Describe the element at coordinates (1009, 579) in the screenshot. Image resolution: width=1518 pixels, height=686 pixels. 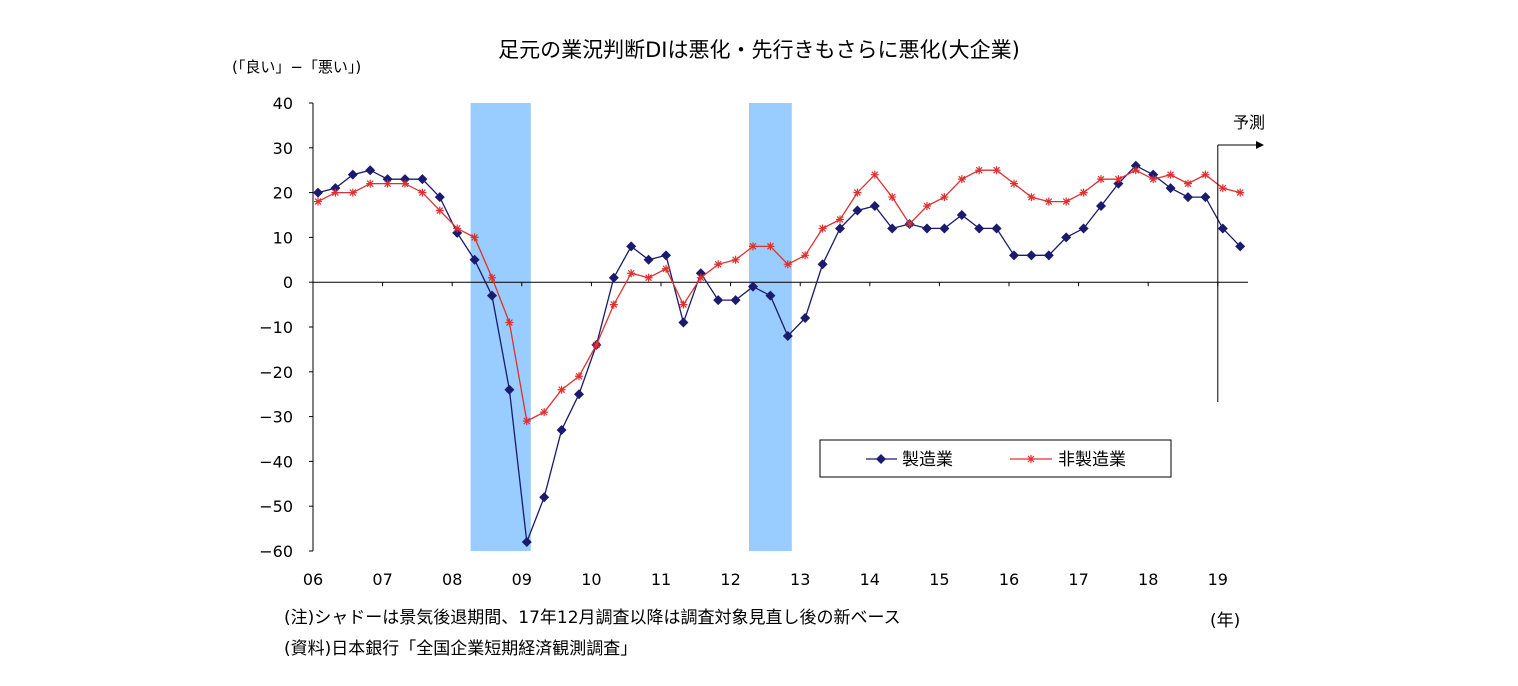
I see `x-tick-label: 16` at that location.